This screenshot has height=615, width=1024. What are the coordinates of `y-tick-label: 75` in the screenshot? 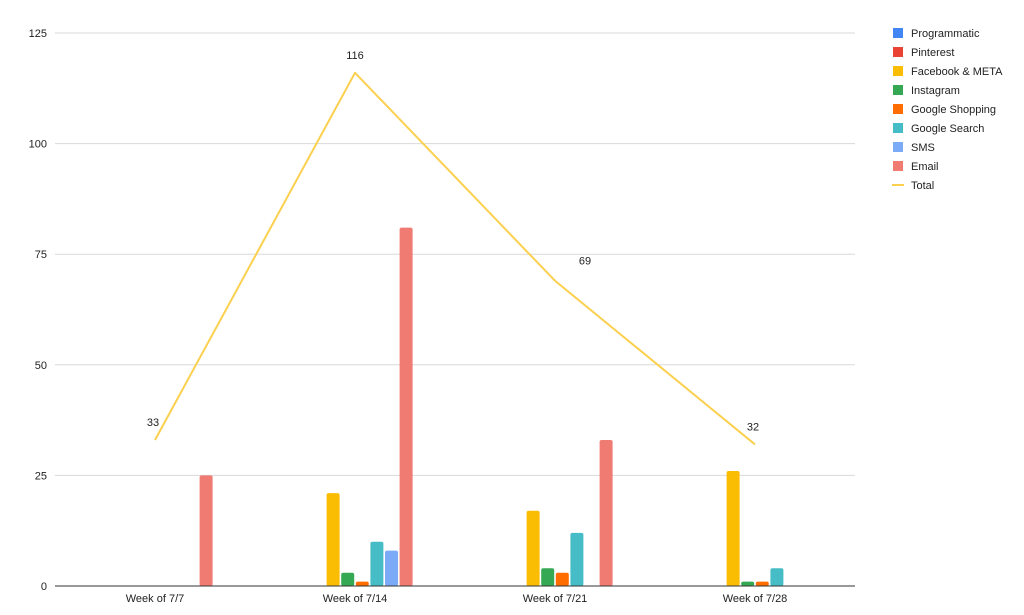 It's located at (41, 255).